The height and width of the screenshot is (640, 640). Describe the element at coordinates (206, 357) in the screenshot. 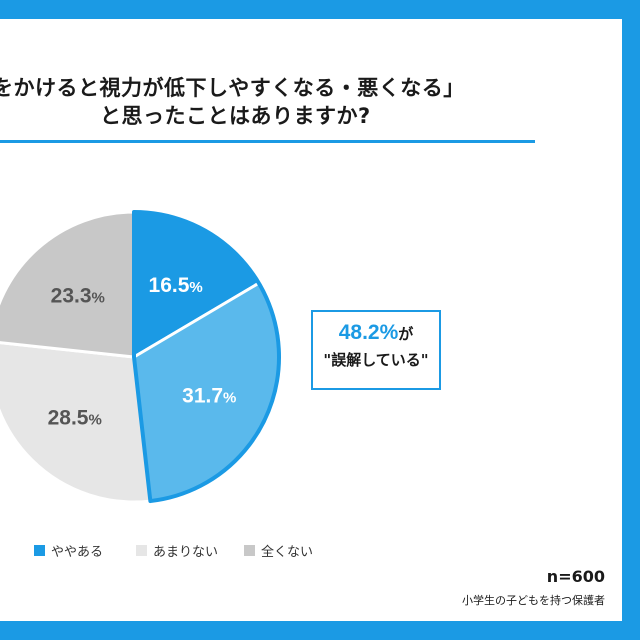

I see `highlight-outline` at that location.